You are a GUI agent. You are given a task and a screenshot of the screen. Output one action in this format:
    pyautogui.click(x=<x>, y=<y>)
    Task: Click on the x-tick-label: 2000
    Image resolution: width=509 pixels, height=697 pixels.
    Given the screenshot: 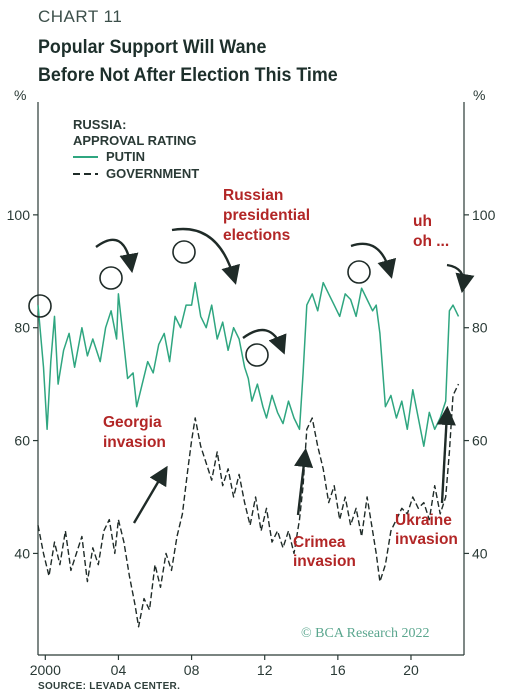 What is the action you would take?
    pyautogui.click(x=45, y=670)
    